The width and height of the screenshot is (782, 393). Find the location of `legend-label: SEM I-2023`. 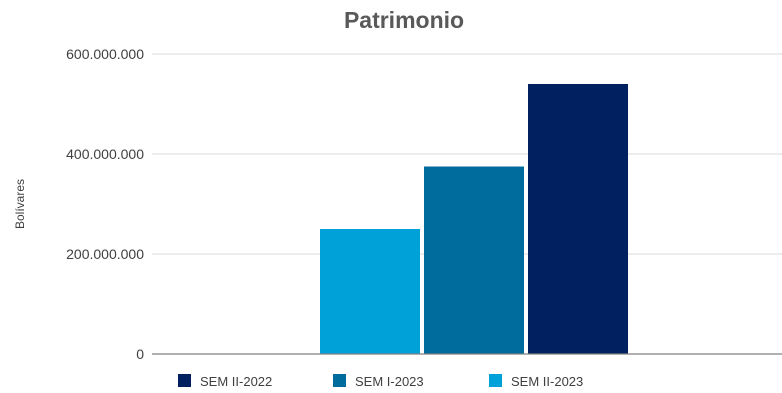

legend-label: SEM I-2023 is located at coordinates (389, 381).